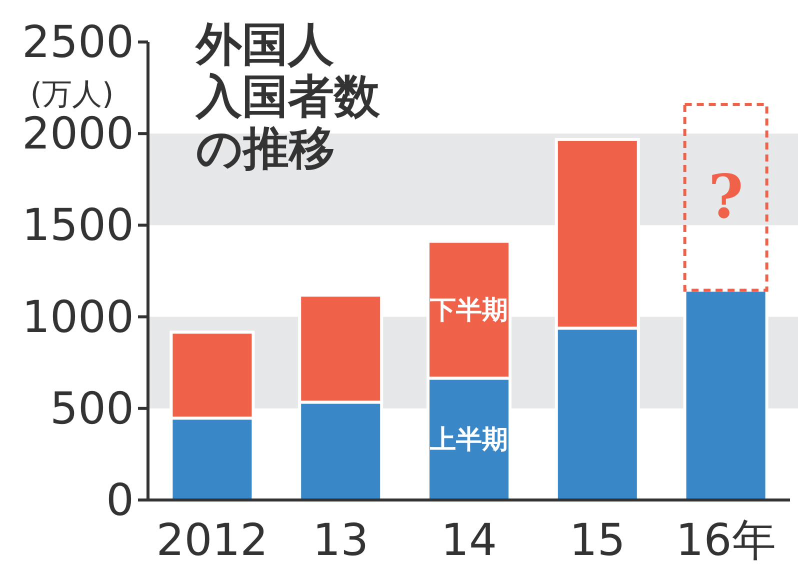 This screenshot has height=564, width=798. Describe the element at coordinates (726, 539) in the screenshot. I see `x-tick-label: 16年` at that location.